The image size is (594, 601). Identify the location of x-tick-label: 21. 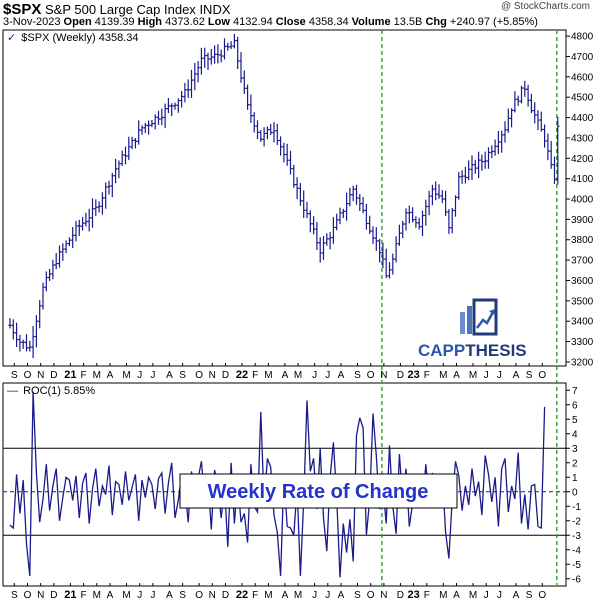
(70, 375).